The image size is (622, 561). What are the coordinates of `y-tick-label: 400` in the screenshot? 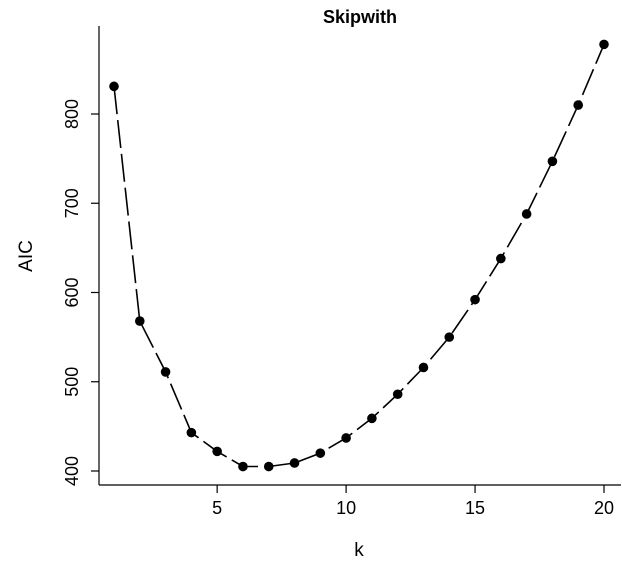 It's located at (72, 471).